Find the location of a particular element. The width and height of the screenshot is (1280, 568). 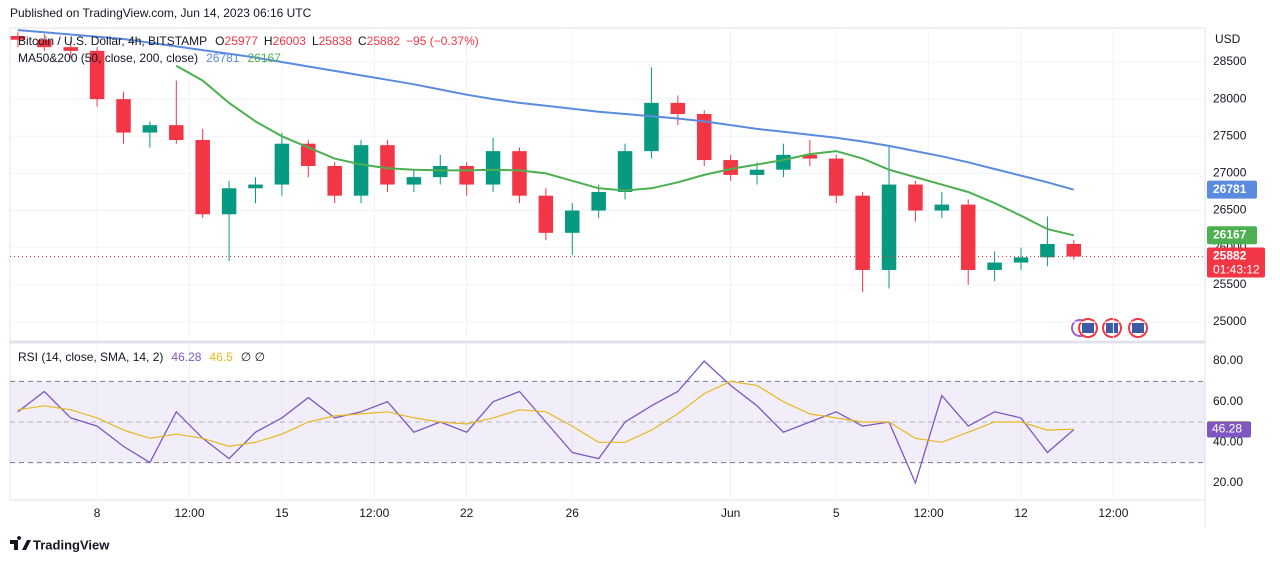

price-badge-label: 26781 is located at coordinates (1230, 189).